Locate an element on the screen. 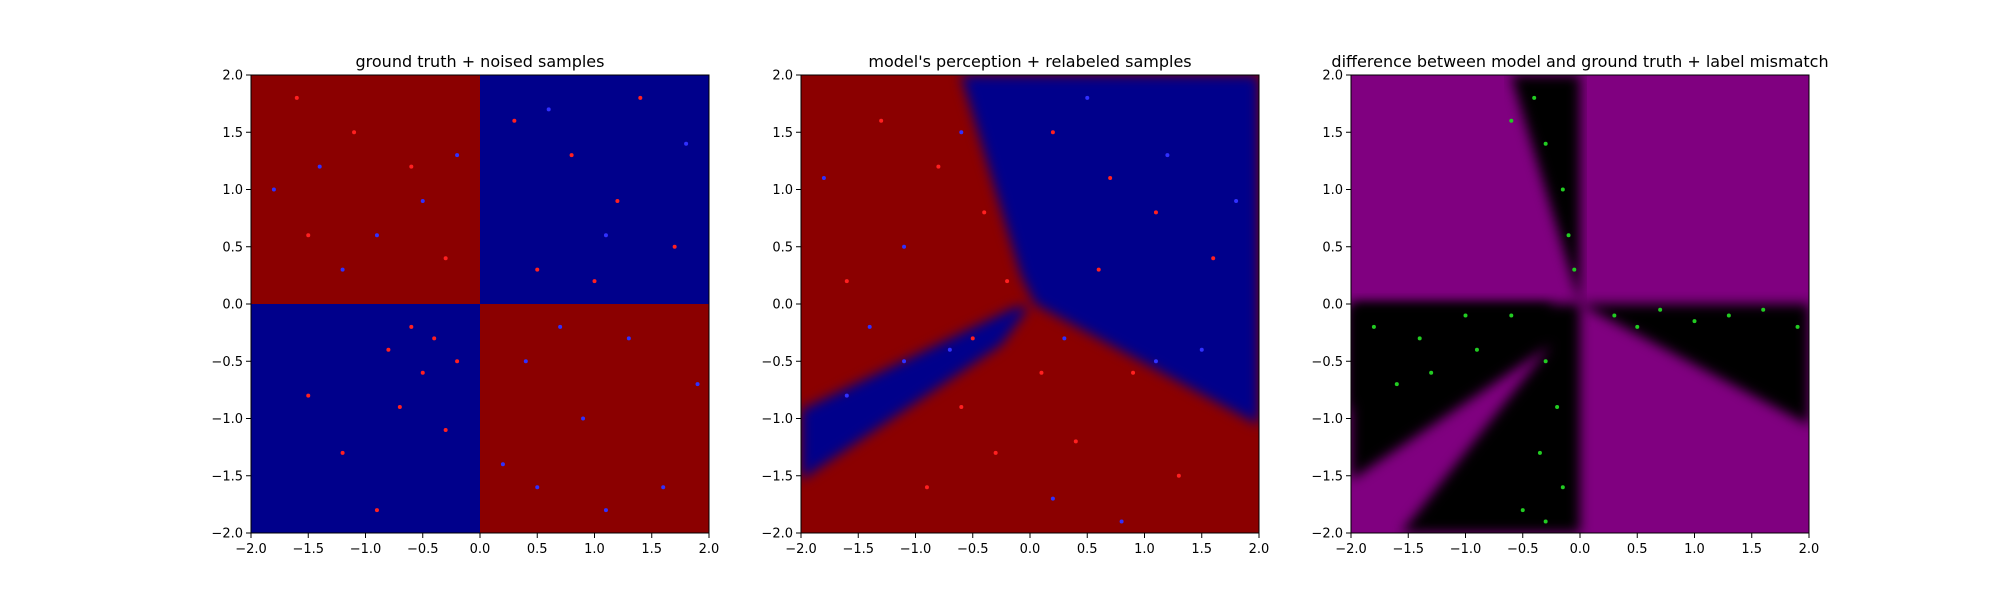  y-tick-label: 2.0 is located at coordinates (782, 76).